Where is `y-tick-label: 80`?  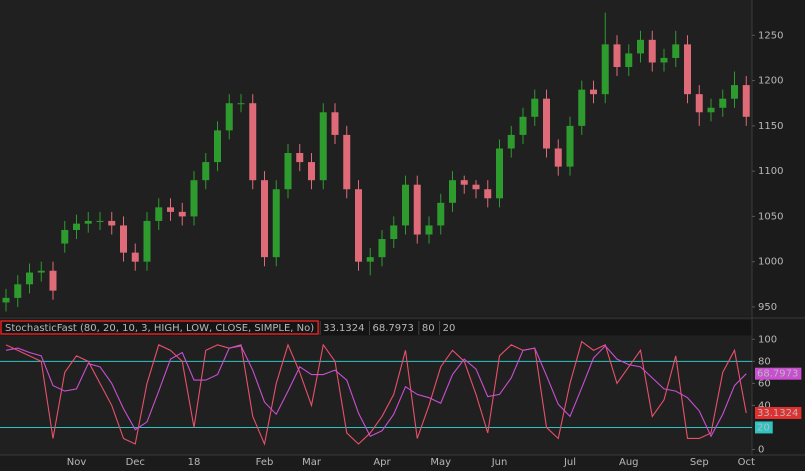 y-tick-label: 80 is located at coordinates (764, 361).